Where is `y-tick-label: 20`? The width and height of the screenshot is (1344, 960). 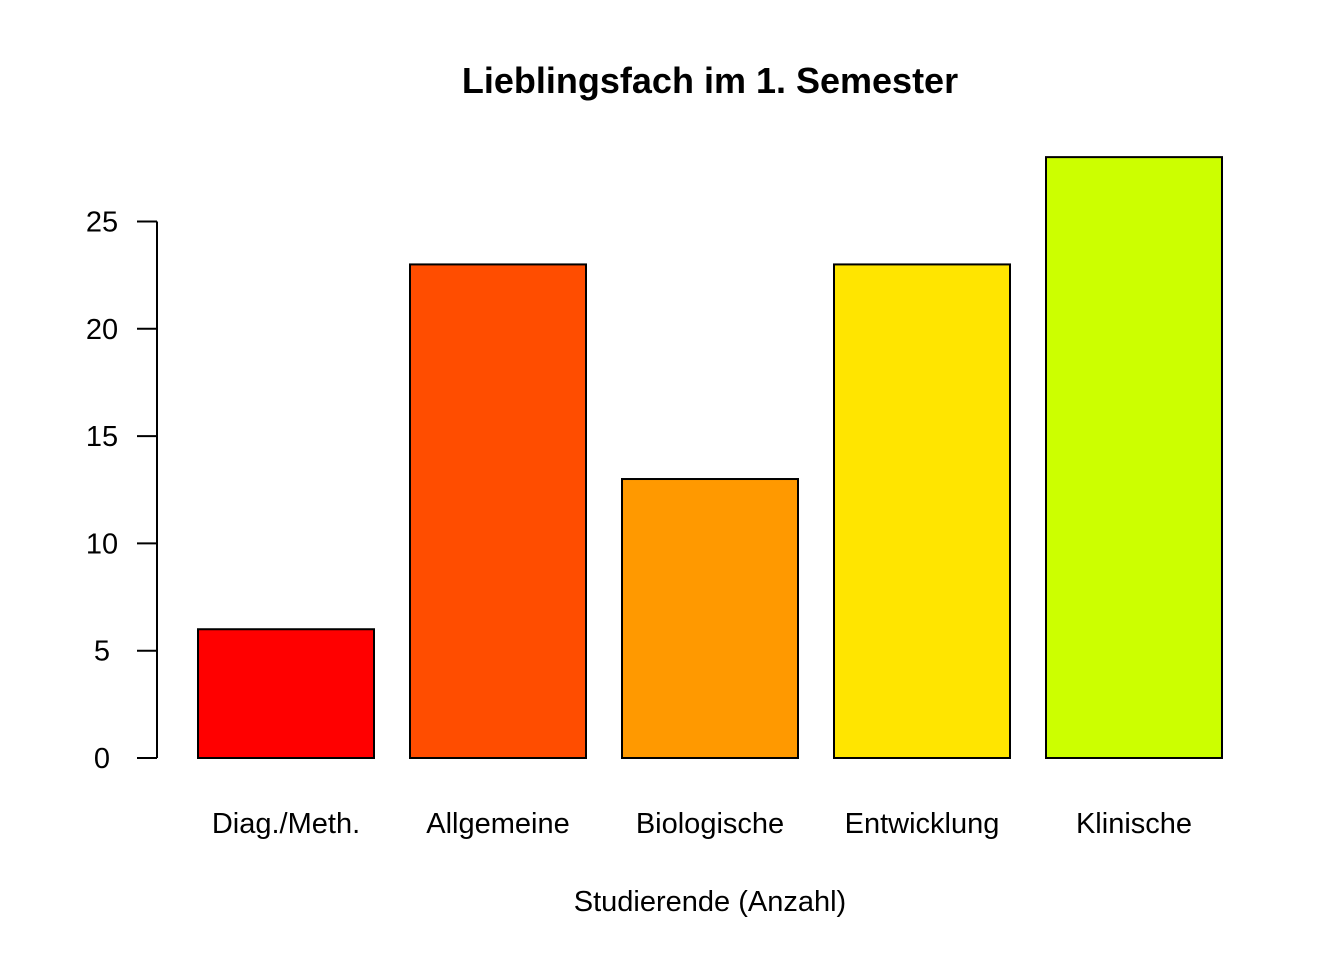
y-tick-label: 20 is located at coordinates (102, 330).